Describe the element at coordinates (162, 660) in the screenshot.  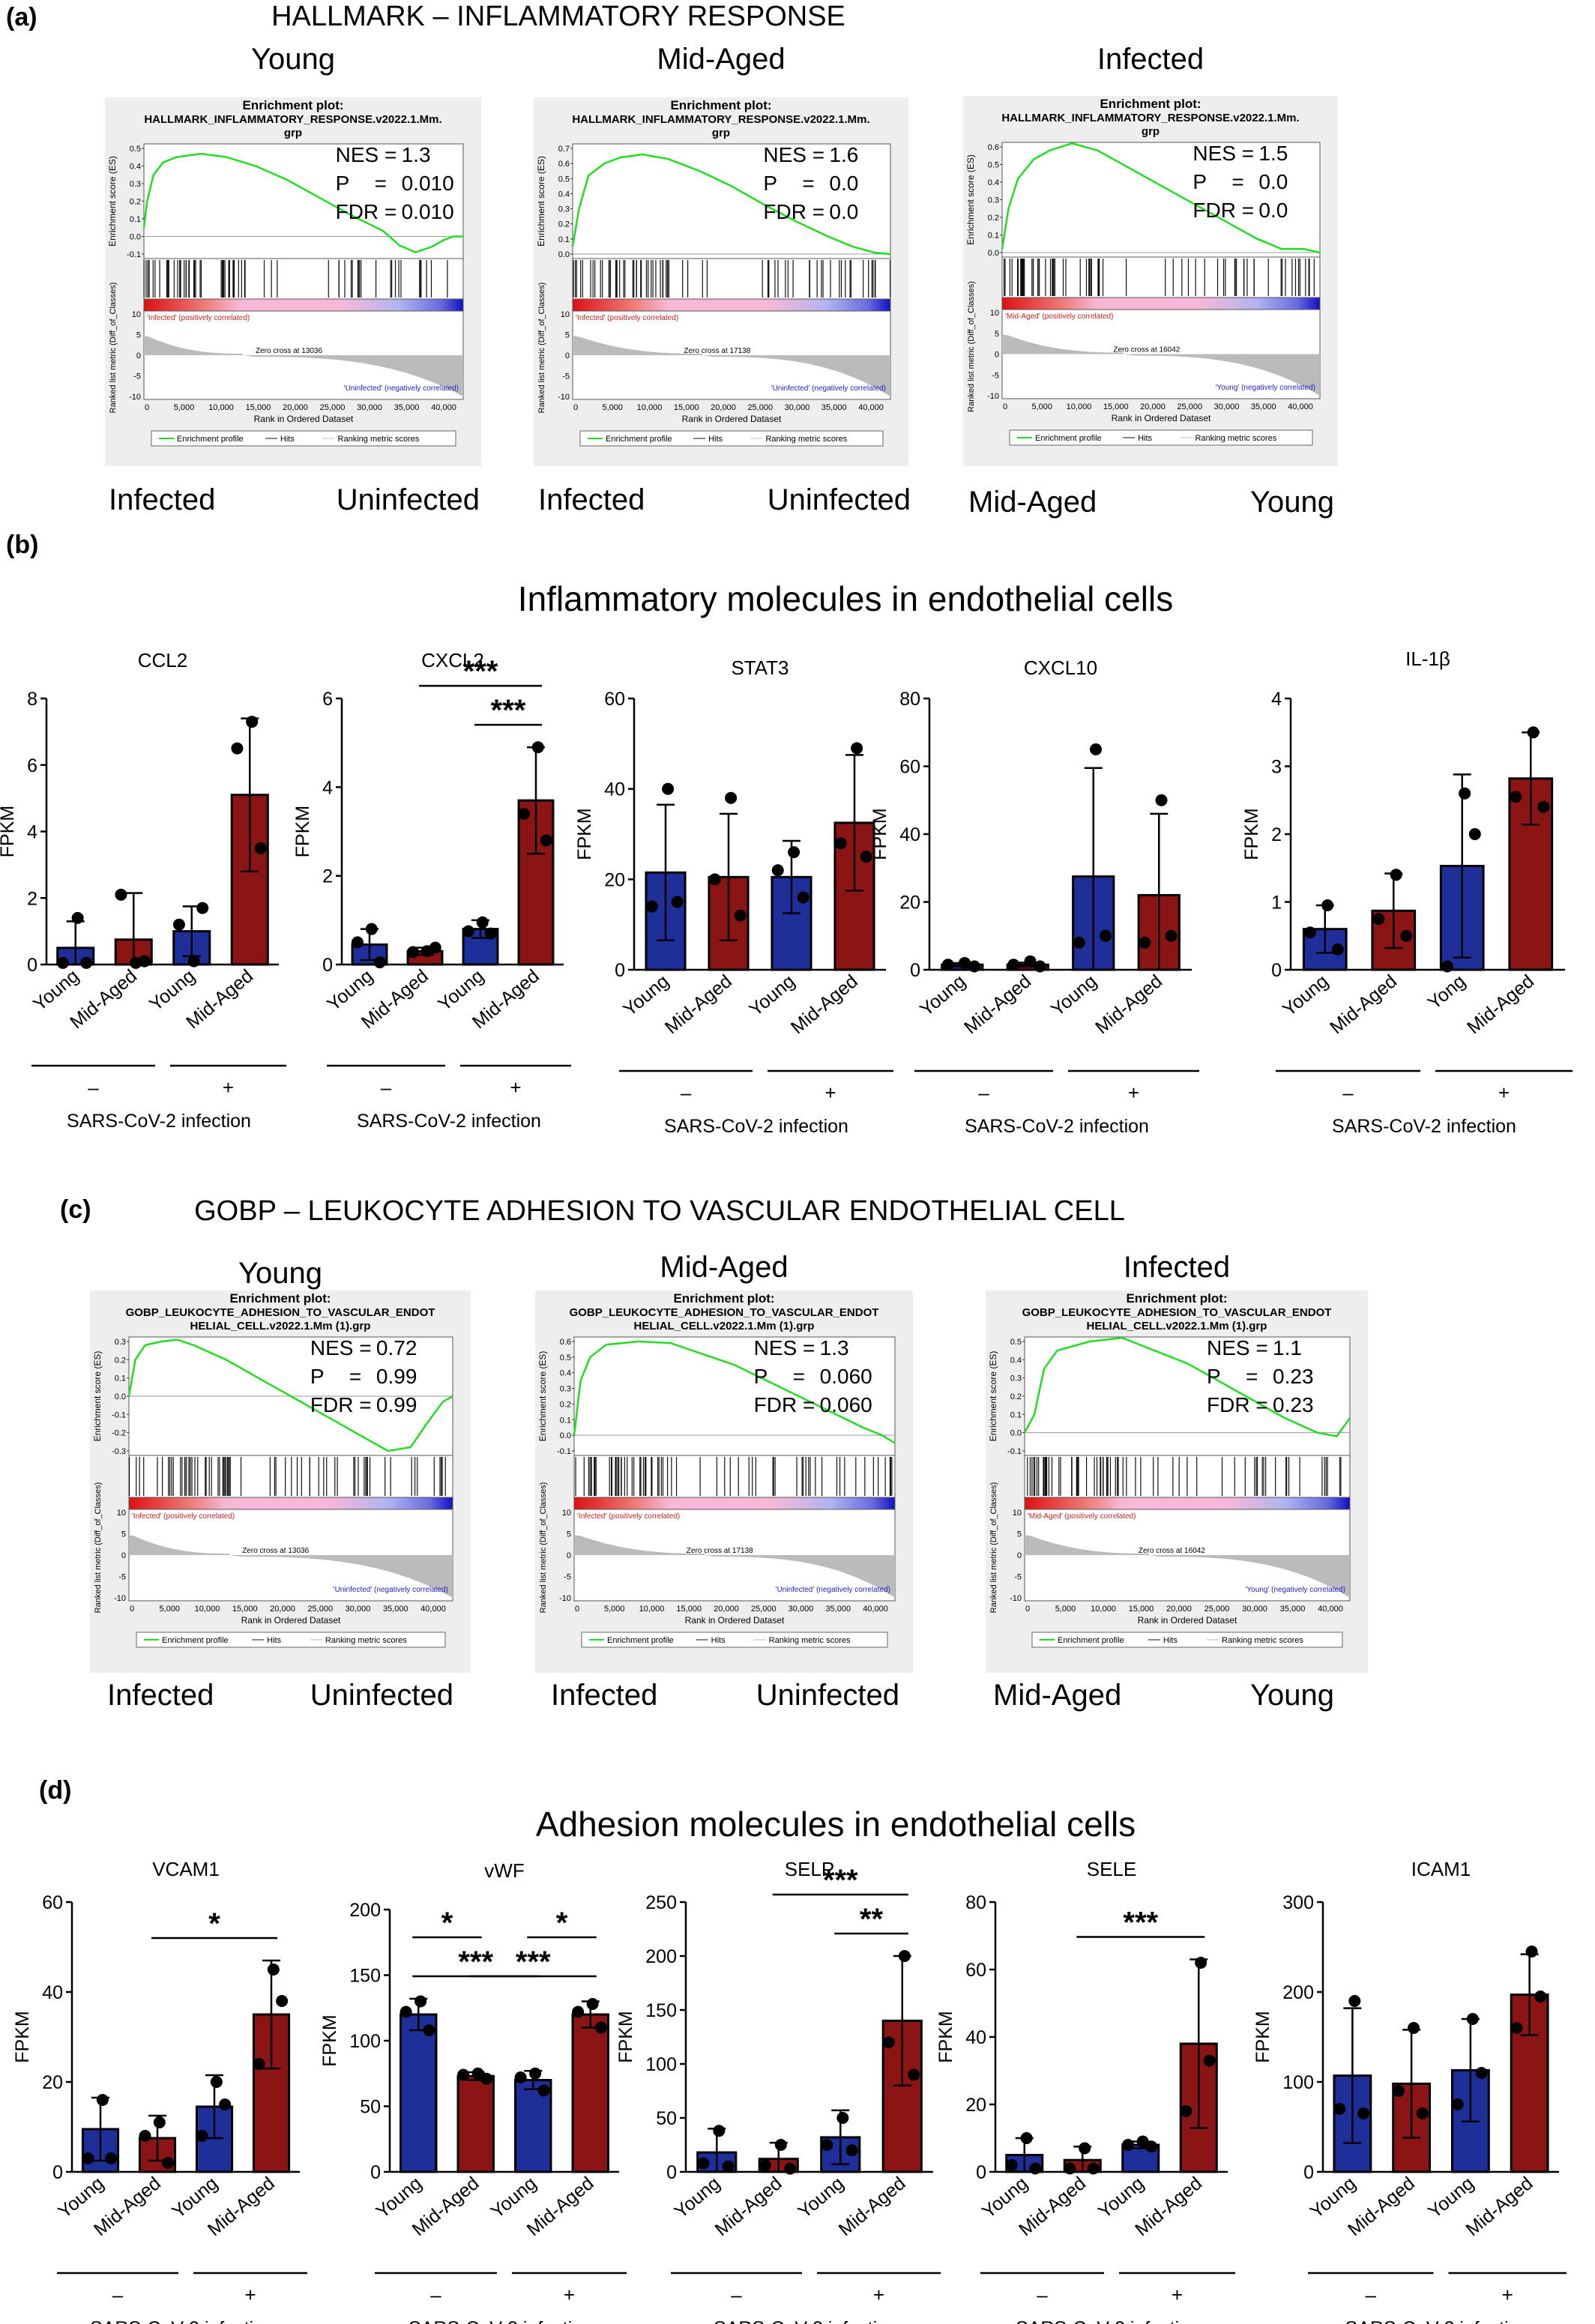
I see `bar-chart-title: CCL2` at that location.